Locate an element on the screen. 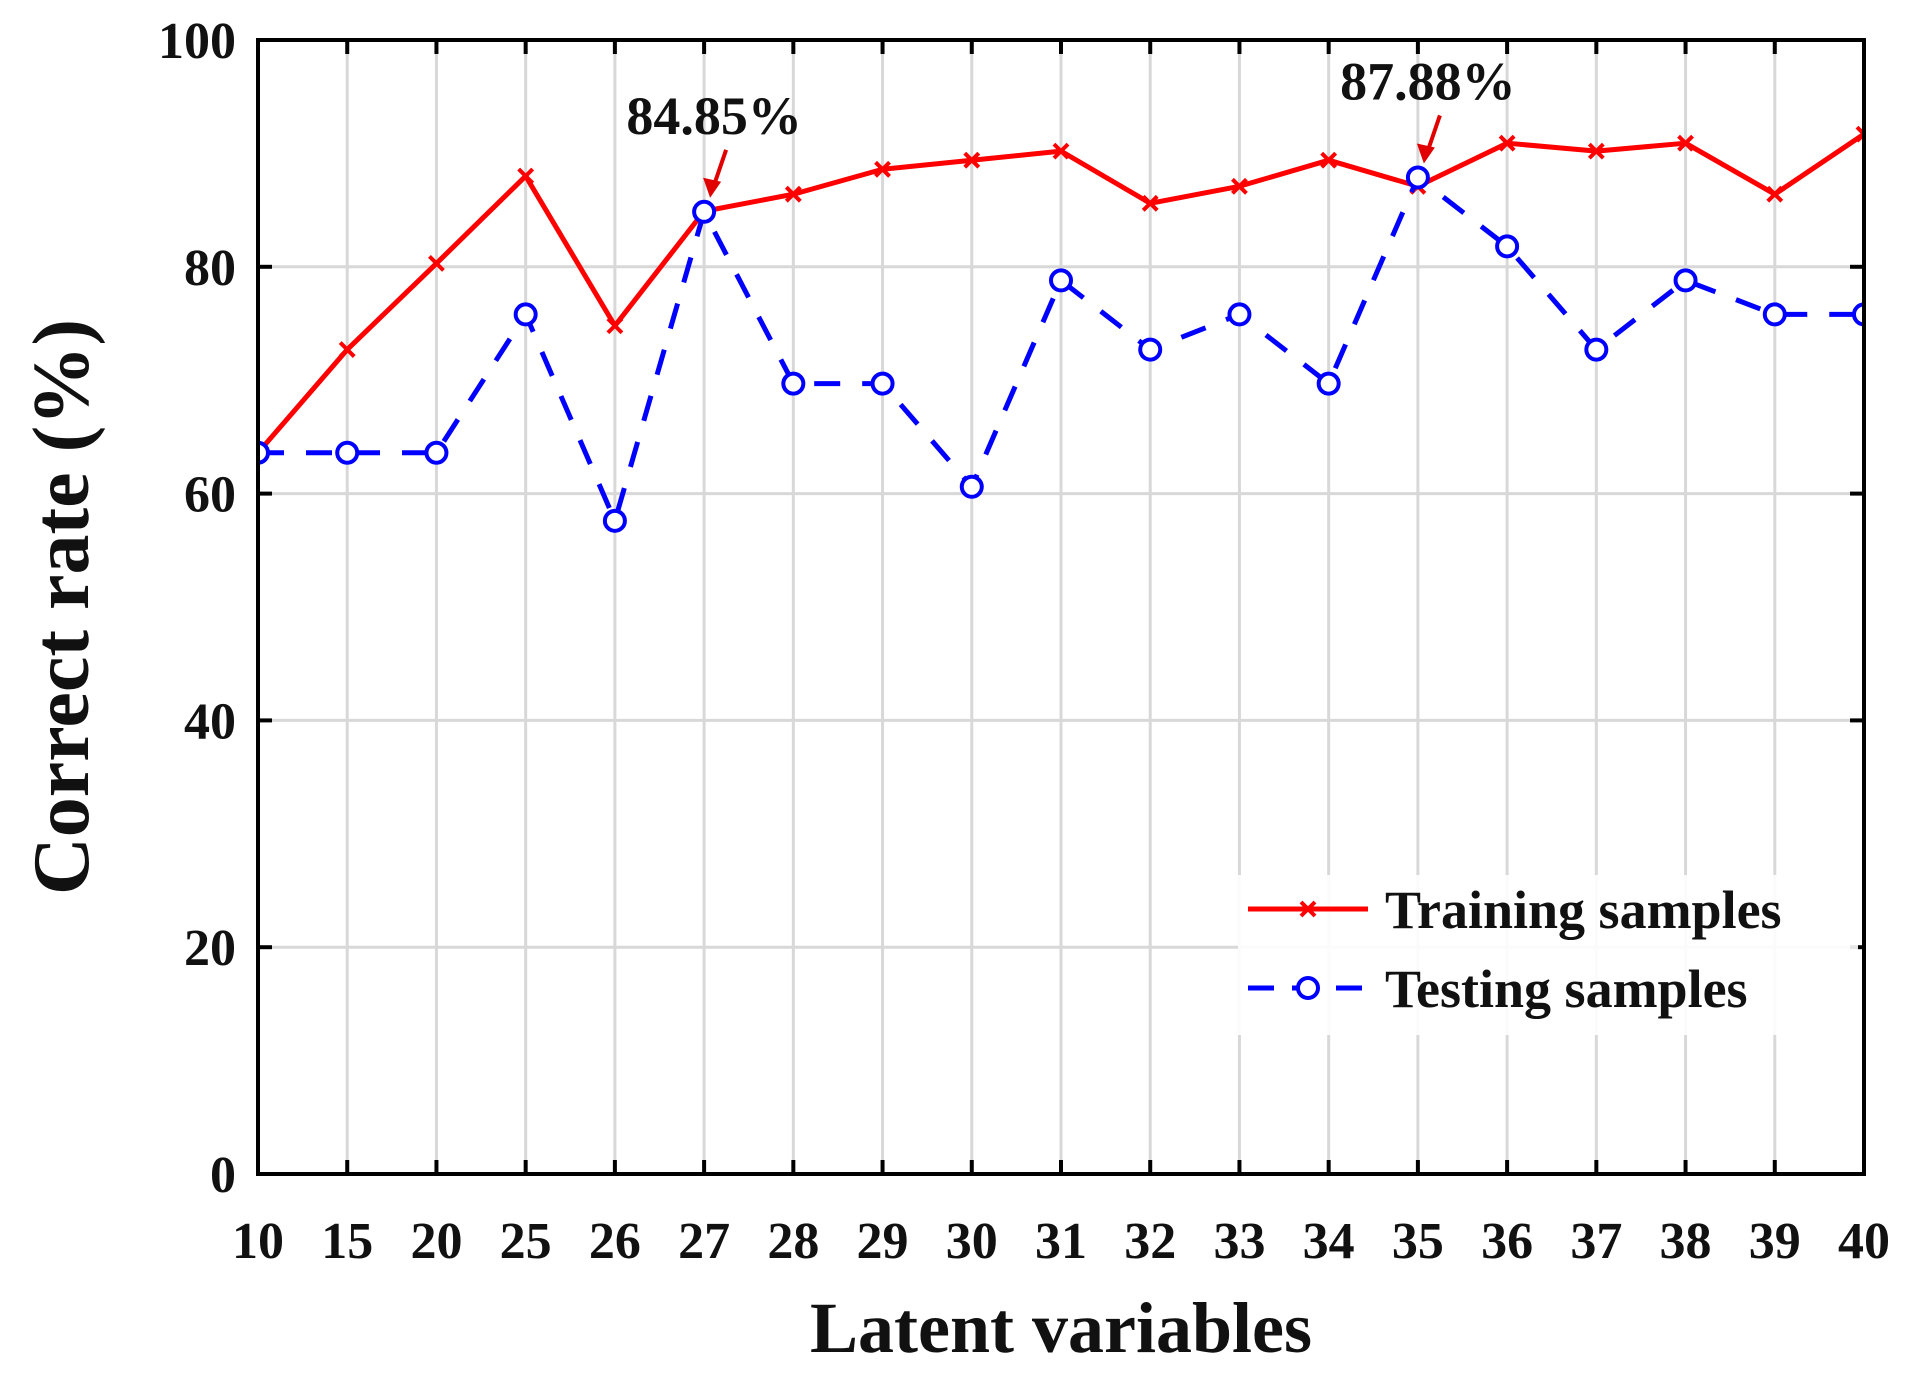  legend-box is located at coordinates (1548, 955).